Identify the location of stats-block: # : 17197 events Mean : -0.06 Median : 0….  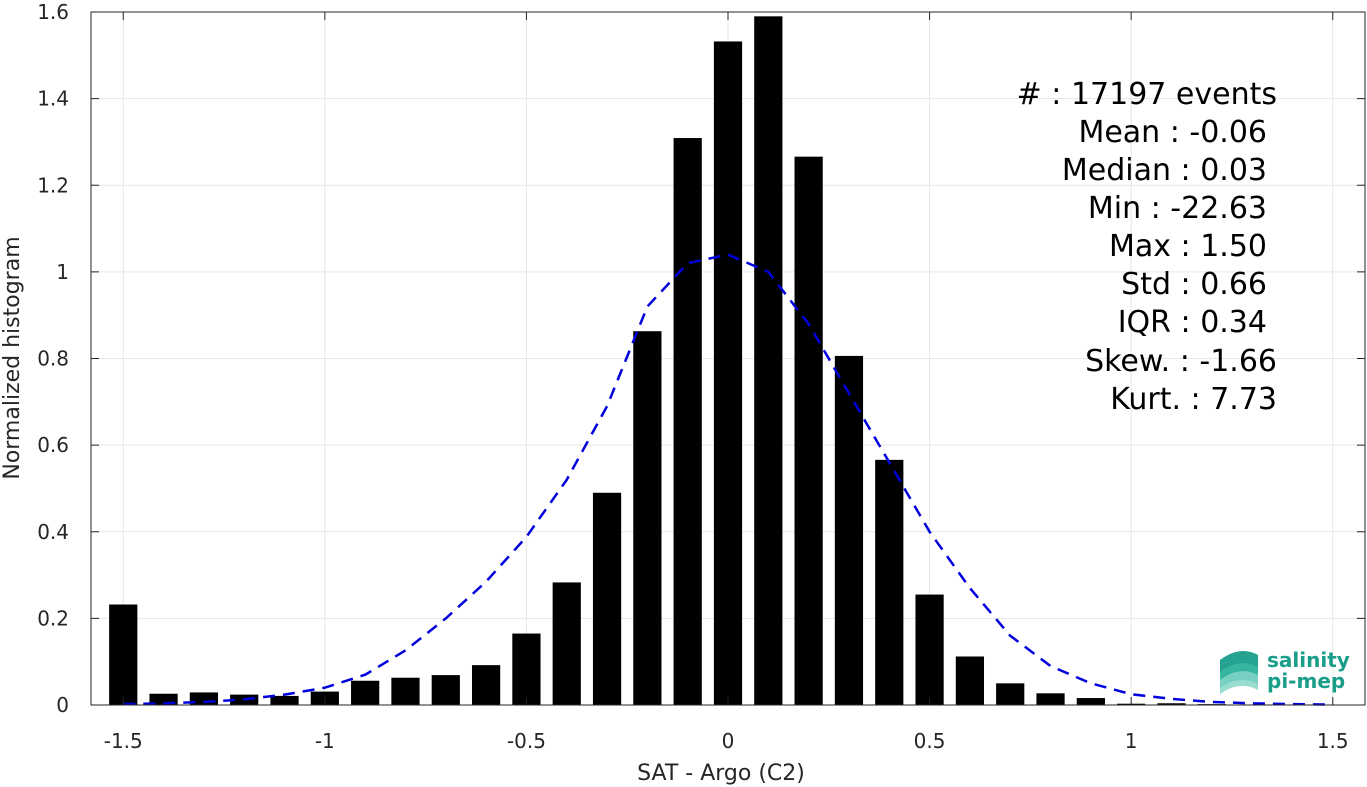
(1147, 247).